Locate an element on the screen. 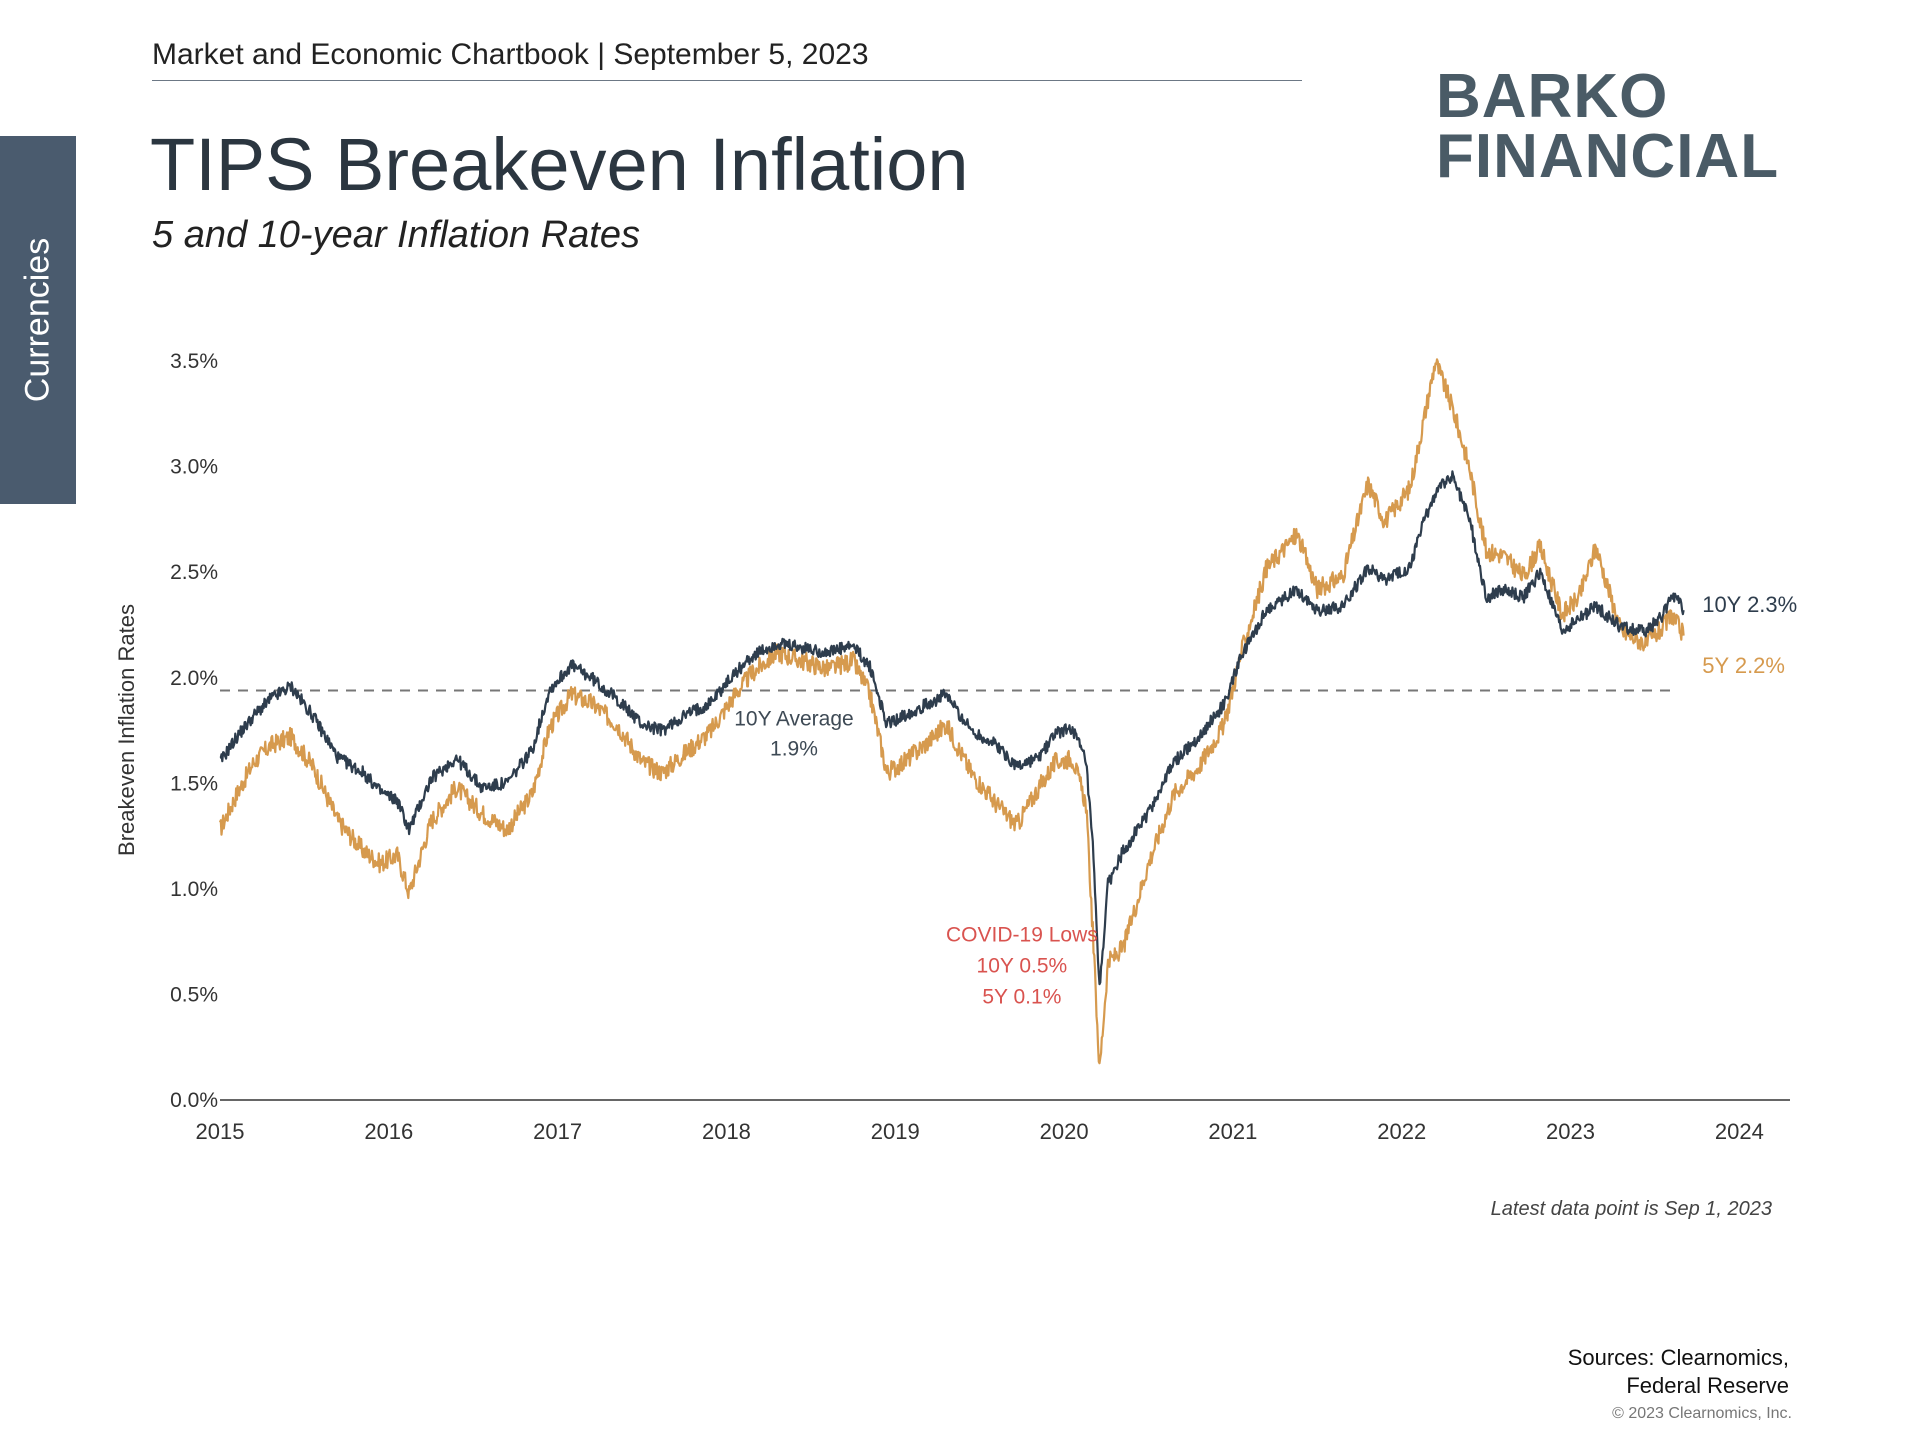  end-label-5y: 5Y 2.2% is located at coordinates (1743, 665).